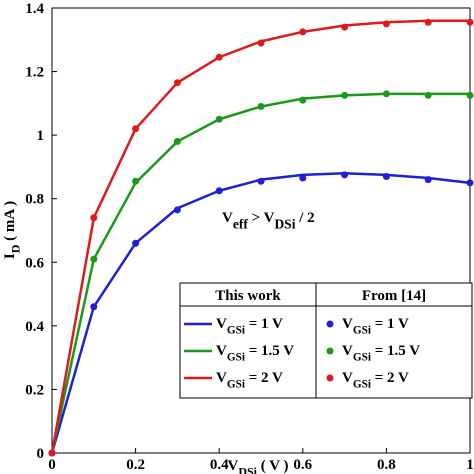  Describe the element at coordinates (34, 327) in the screenshot. I see `y-tick-label: 0.4` at that location.